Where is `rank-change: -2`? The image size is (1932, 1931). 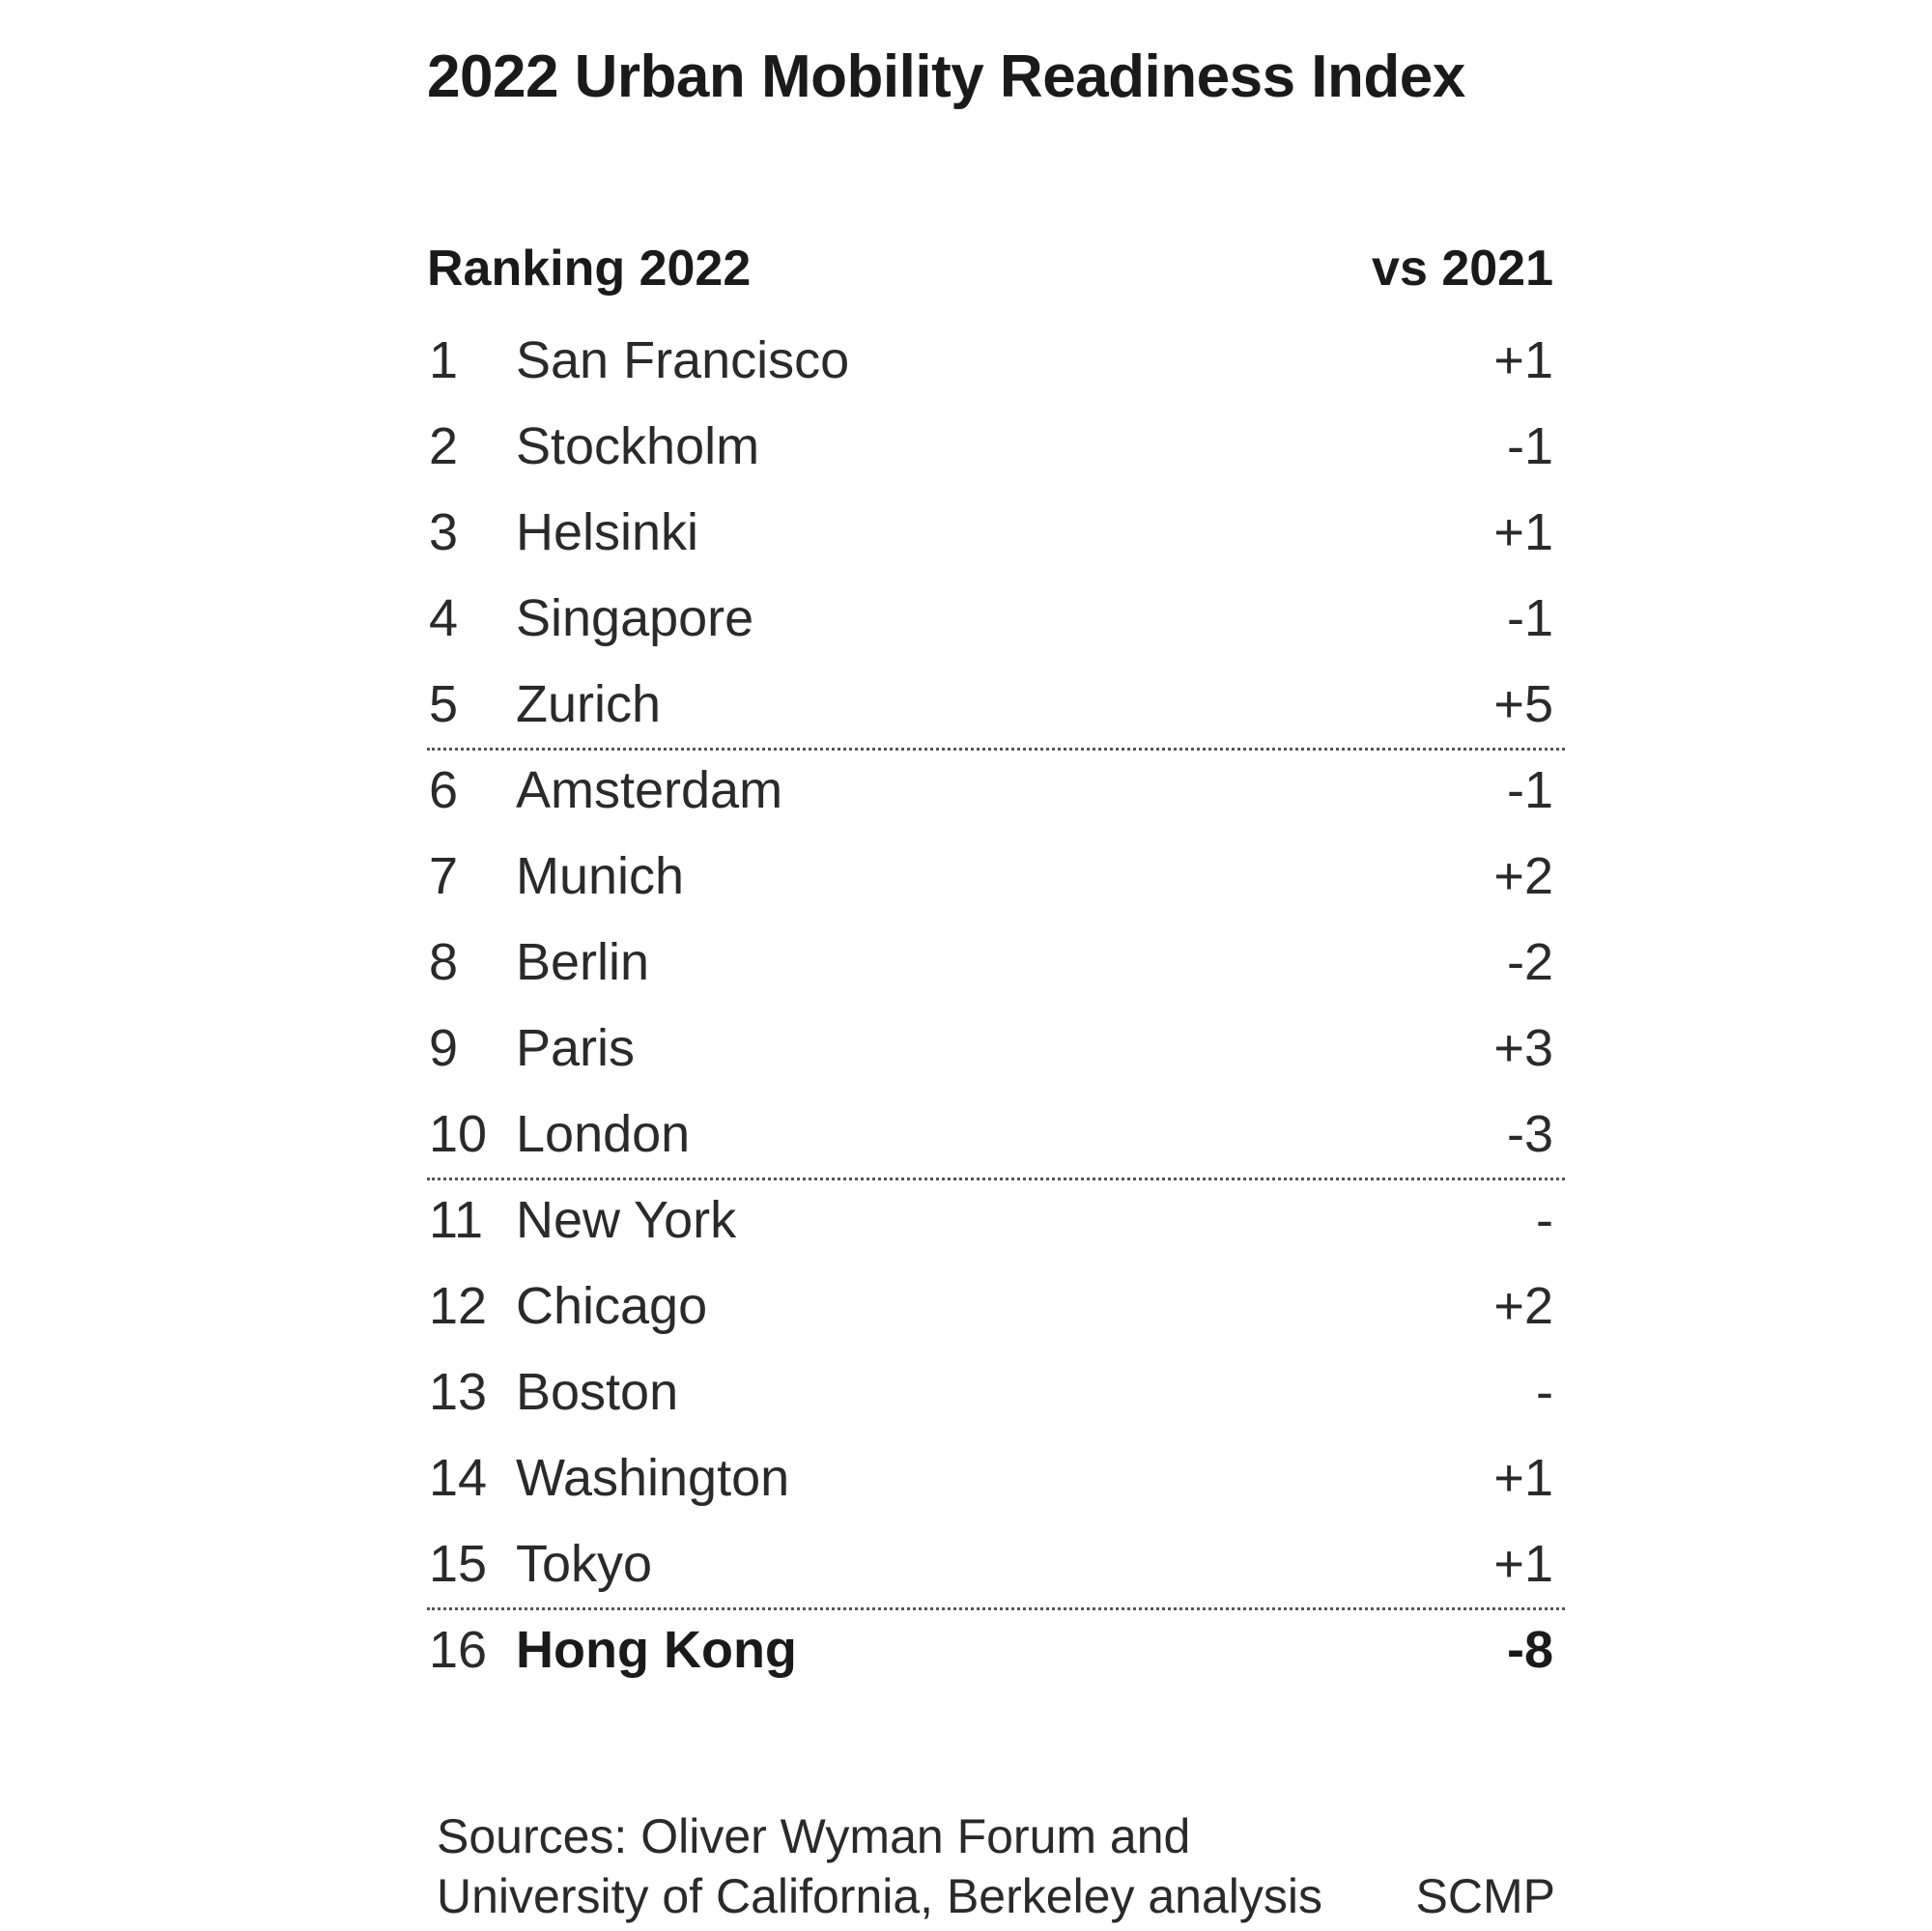 rank-change: -2 is located at coordinates (1529, 962).